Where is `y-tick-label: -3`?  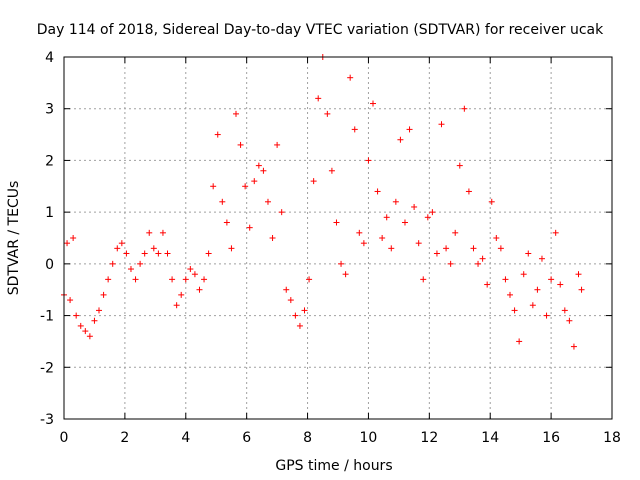
y-tick-label: -3 is located at coordinates (47, 420).